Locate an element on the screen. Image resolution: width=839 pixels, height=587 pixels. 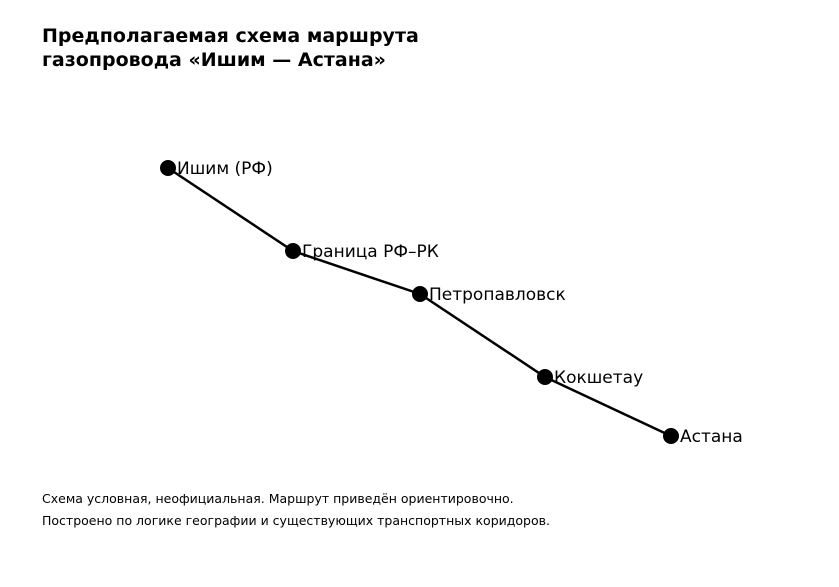
title-line-1: Предполагаемая схема маршрута is located at coordinates (230, 36).